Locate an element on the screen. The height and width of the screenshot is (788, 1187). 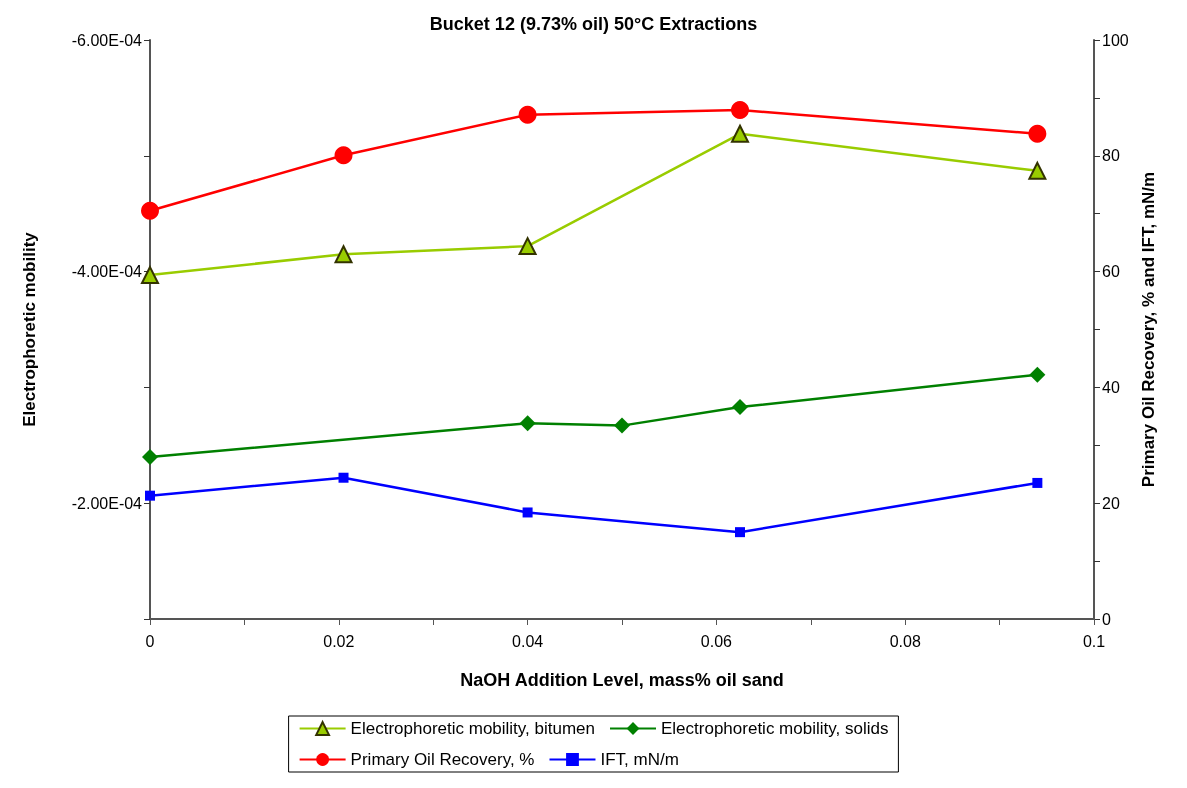
y2-tick-label: 20 is located at coordinates (1111, 503).